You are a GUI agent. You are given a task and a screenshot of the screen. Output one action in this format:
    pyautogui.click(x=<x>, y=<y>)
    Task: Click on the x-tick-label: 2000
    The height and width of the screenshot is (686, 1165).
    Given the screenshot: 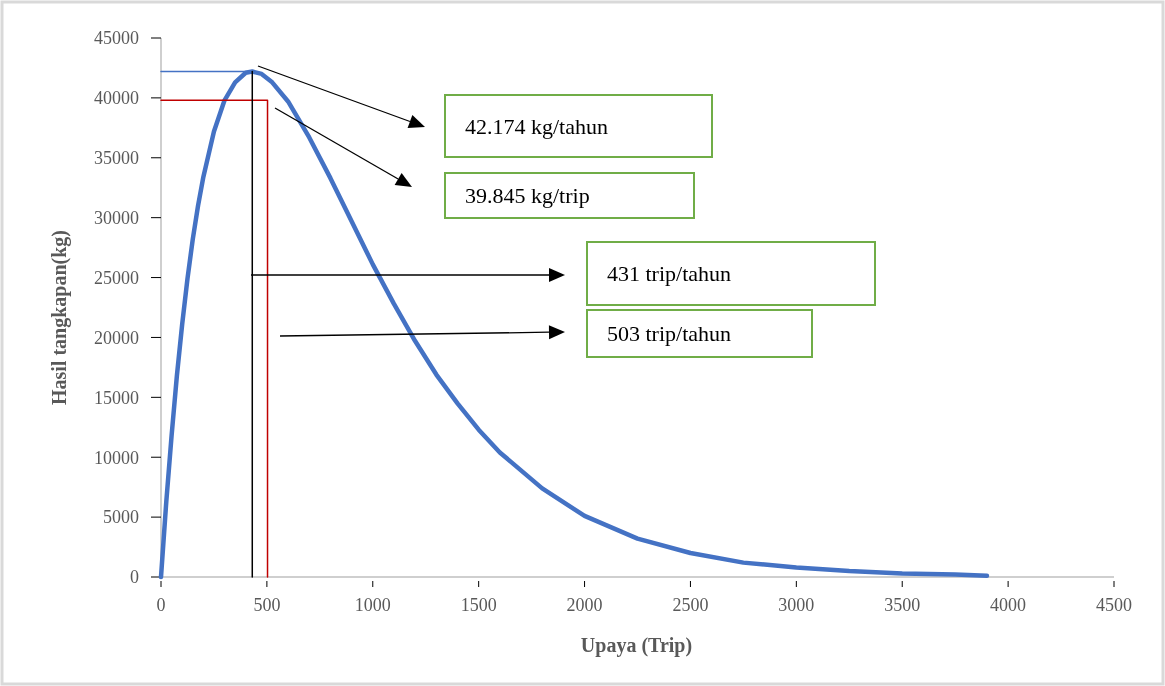 What is the action you would take?
    pyautogui.click(x=584, y=605)
    